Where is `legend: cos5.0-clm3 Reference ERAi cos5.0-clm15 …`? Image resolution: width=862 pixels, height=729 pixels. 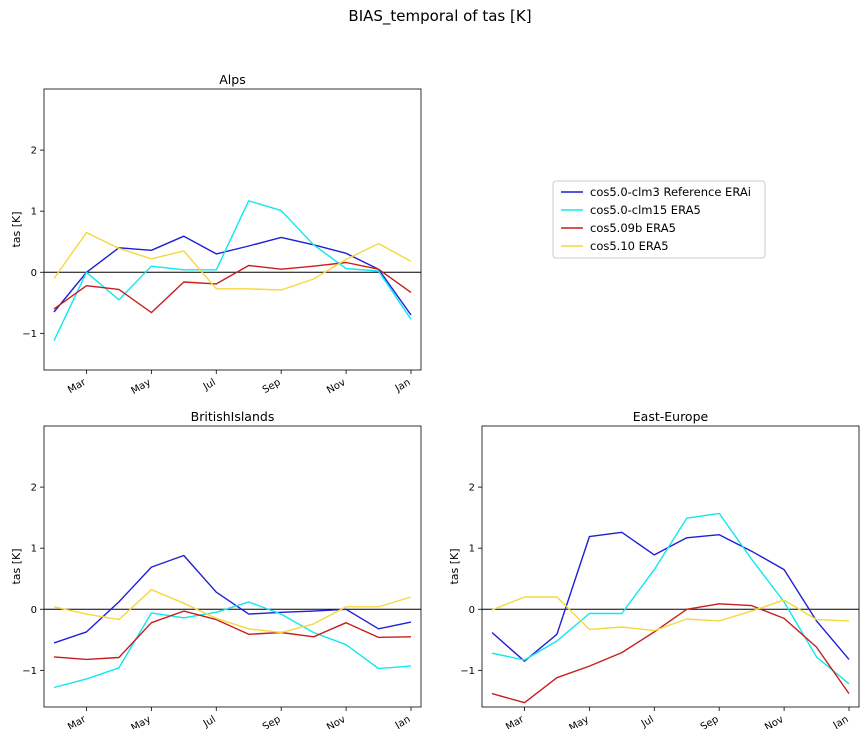
legend: cos5.0-clm3 Reference ERAi cos5.0-clm15 … is located at coordinates (659, 219).